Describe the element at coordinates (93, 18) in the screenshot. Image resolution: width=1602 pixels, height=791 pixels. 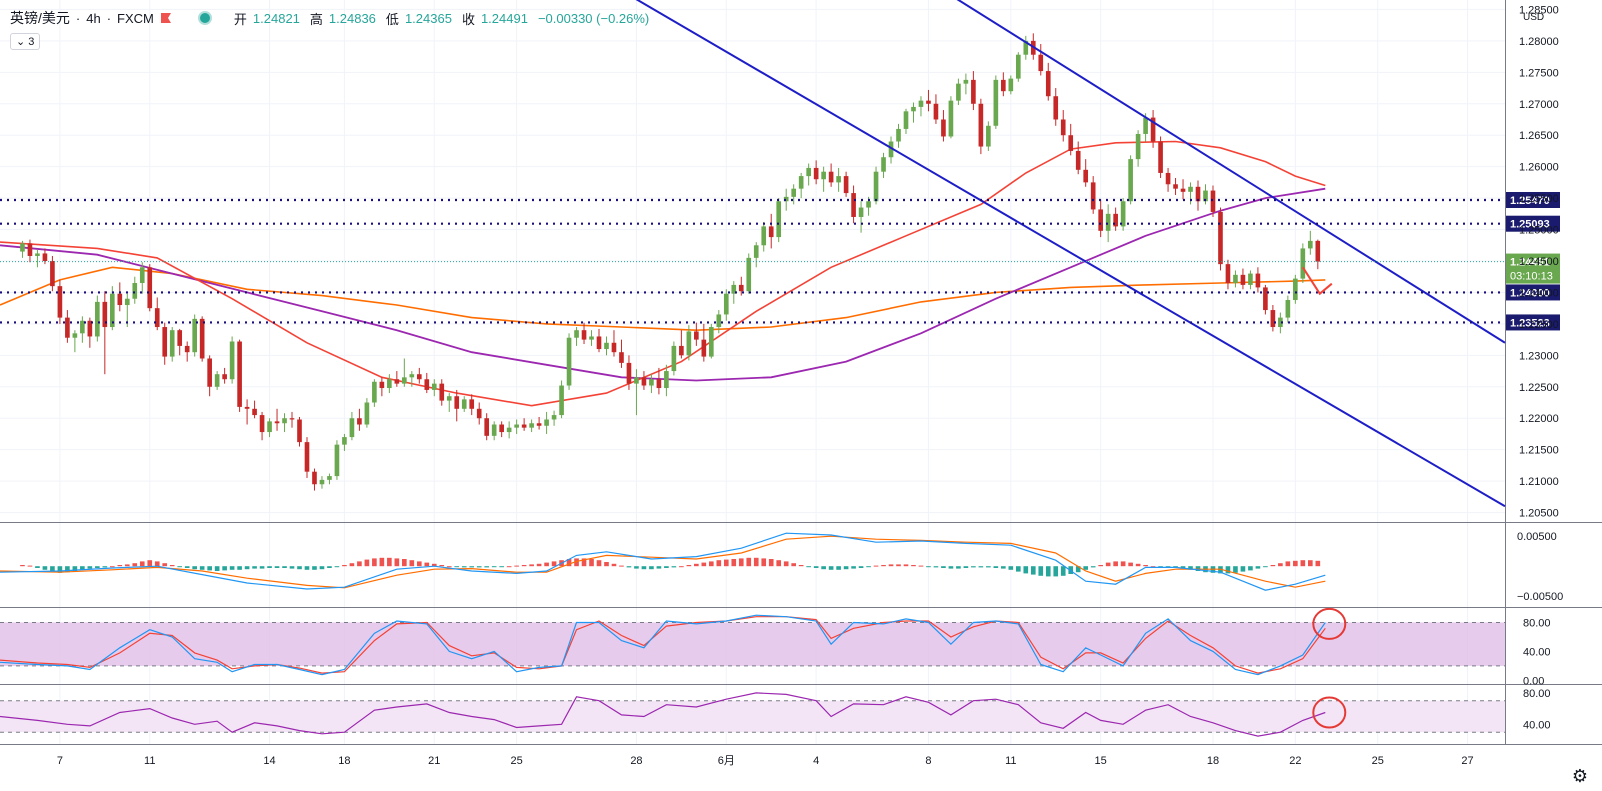
I see `interval-label: 4h` at that location.